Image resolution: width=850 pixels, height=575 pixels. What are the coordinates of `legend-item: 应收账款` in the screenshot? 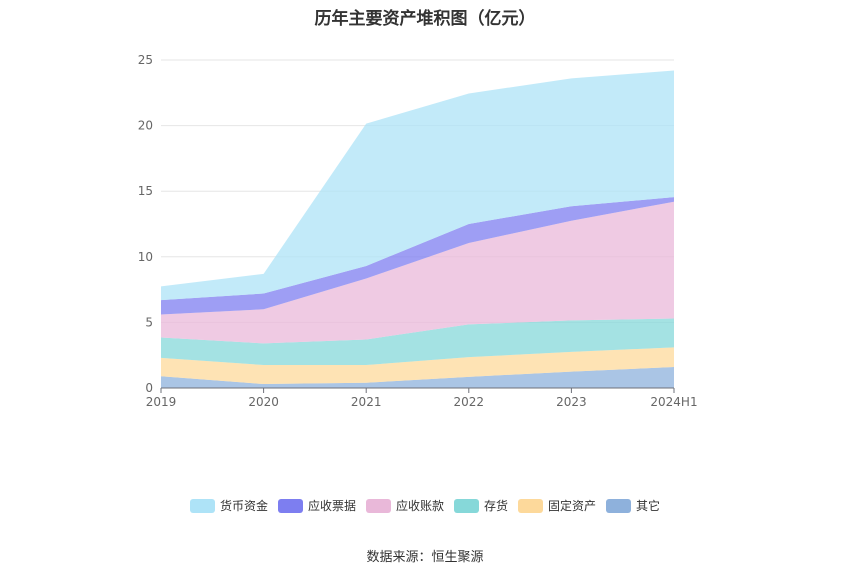 It's located at (404, 505).